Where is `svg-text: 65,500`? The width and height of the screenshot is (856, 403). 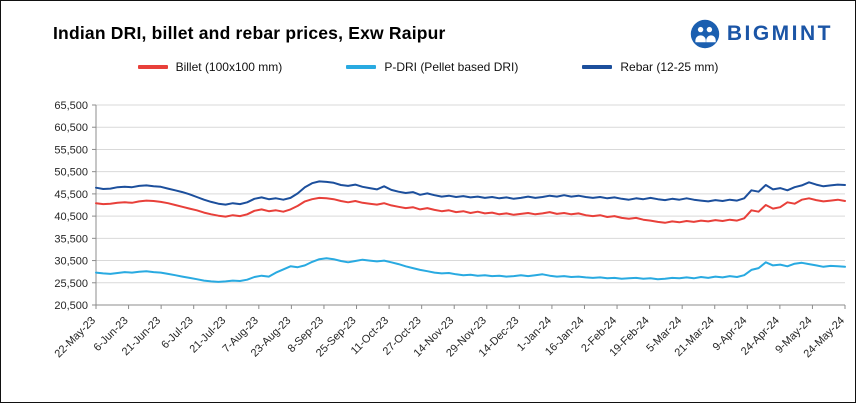
svg-text: 65,500 is located at coordinates (71, 106).